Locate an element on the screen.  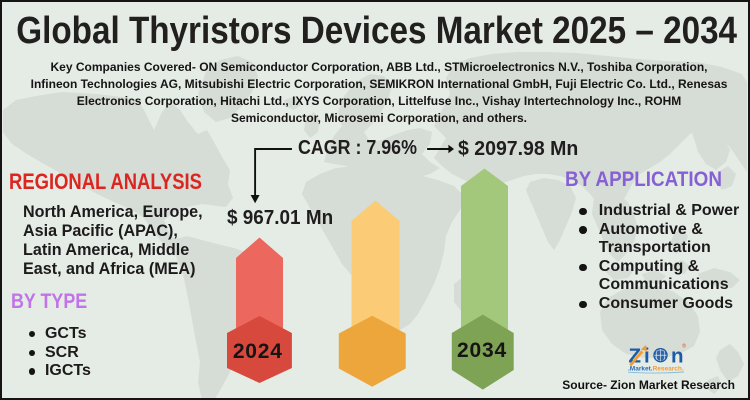
svg-text: n is located at coordinates (677, 356).